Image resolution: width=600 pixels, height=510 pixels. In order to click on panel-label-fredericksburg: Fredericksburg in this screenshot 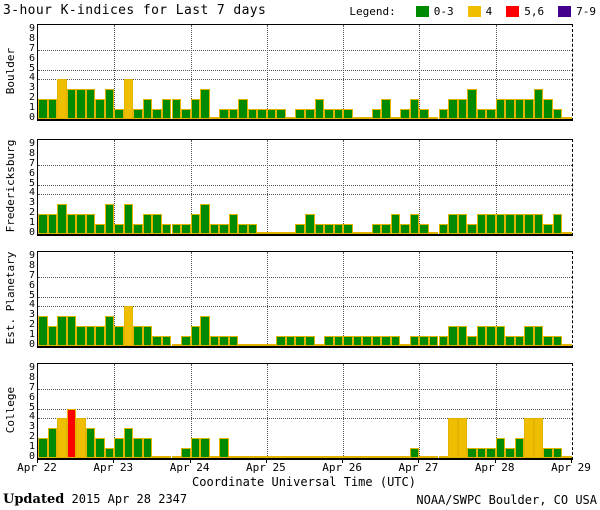, I will do `click(10, 186)`.